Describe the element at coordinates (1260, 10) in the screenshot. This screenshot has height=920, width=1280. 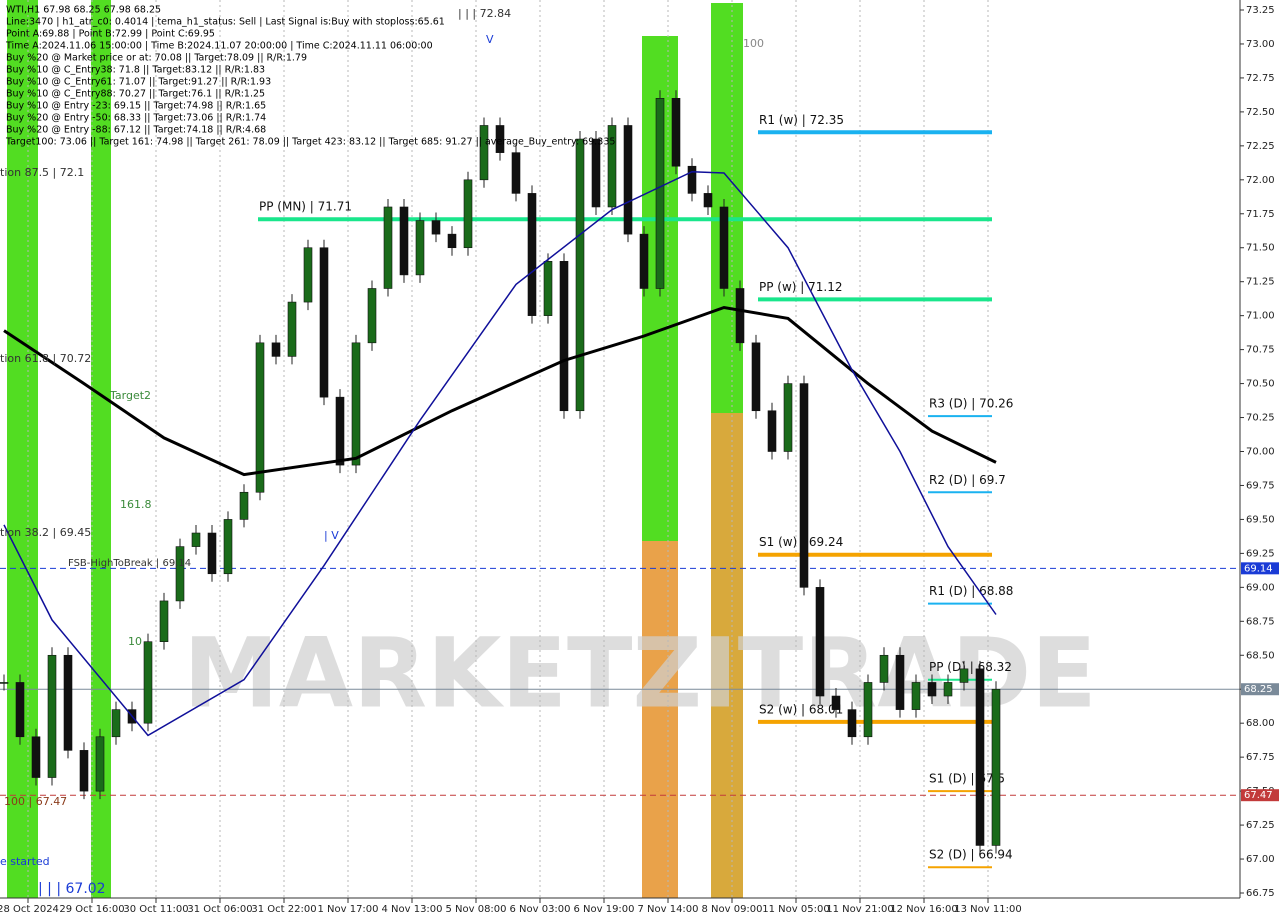
I see `y-tick-label: 73.25` at that location.